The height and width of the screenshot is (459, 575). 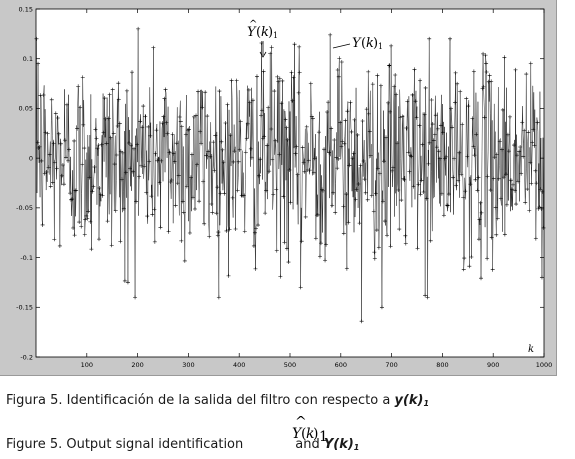 I want to click on caption-es-var: y(k), so click(x=409, y=400).